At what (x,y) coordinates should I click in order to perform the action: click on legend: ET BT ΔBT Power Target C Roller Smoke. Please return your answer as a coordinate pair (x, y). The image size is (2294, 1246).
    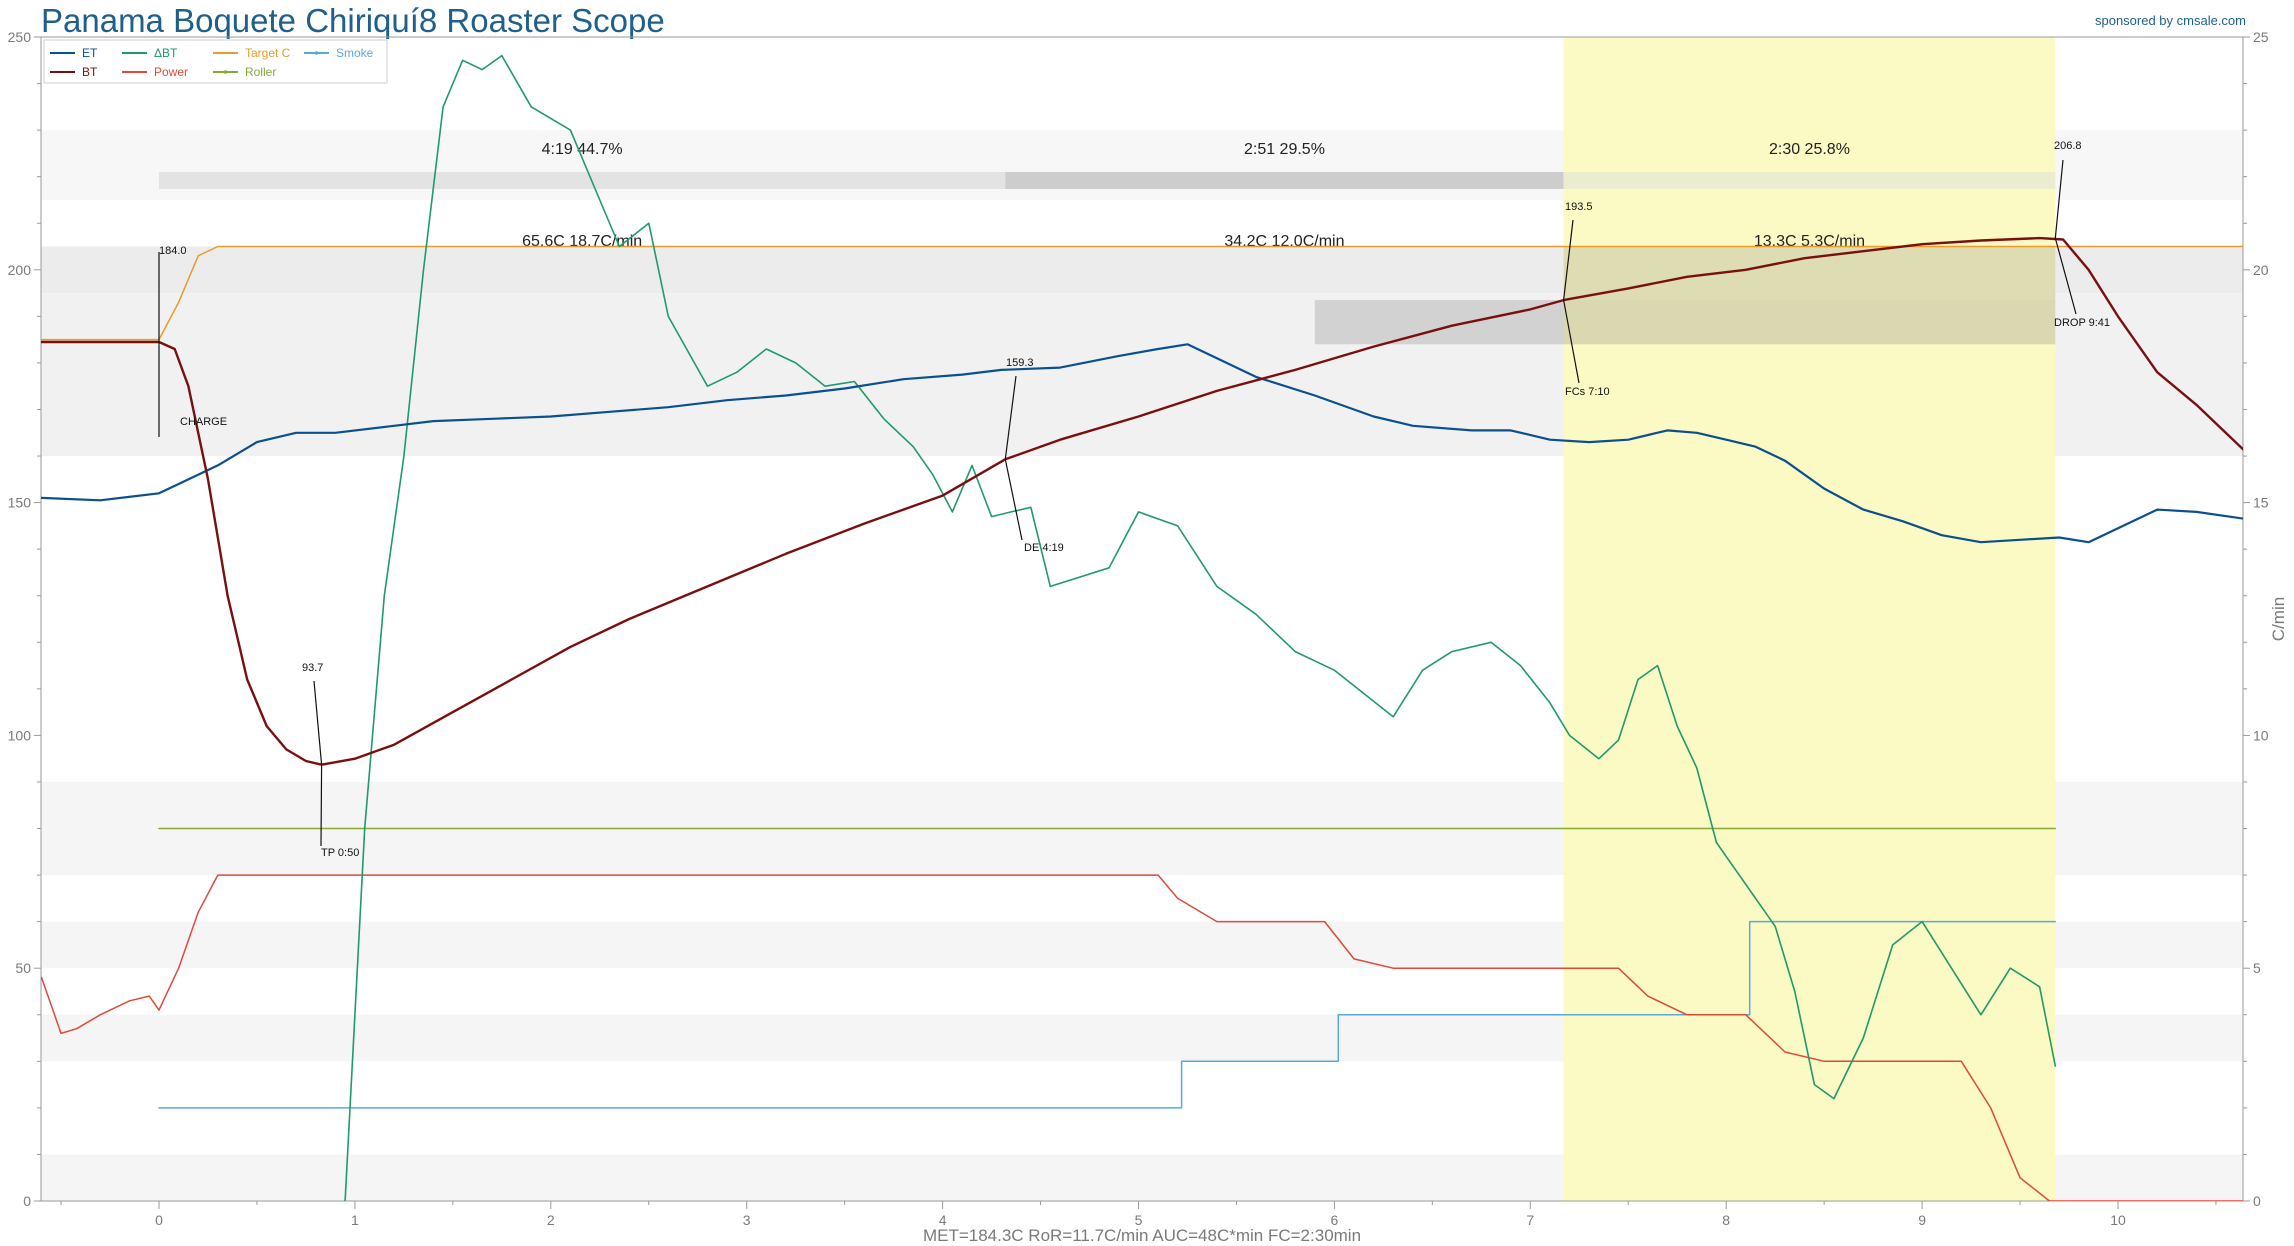
    Looking at the image, I should click on (215, 61).